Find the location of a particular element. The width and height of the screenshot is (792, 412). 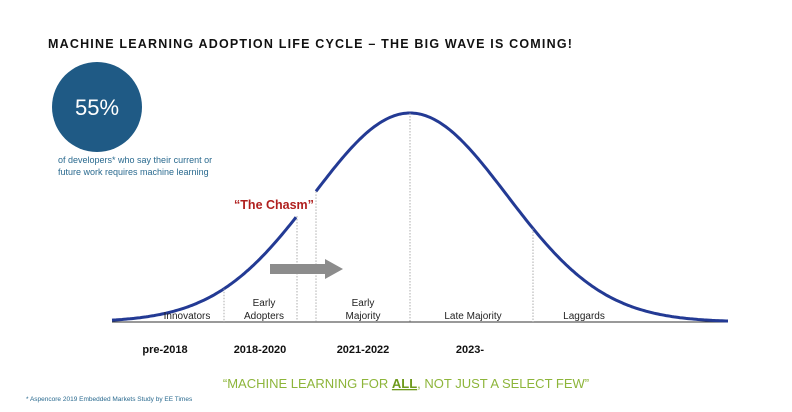

stat-caption: future work requires machine learning is located at coordinates (133, 172).